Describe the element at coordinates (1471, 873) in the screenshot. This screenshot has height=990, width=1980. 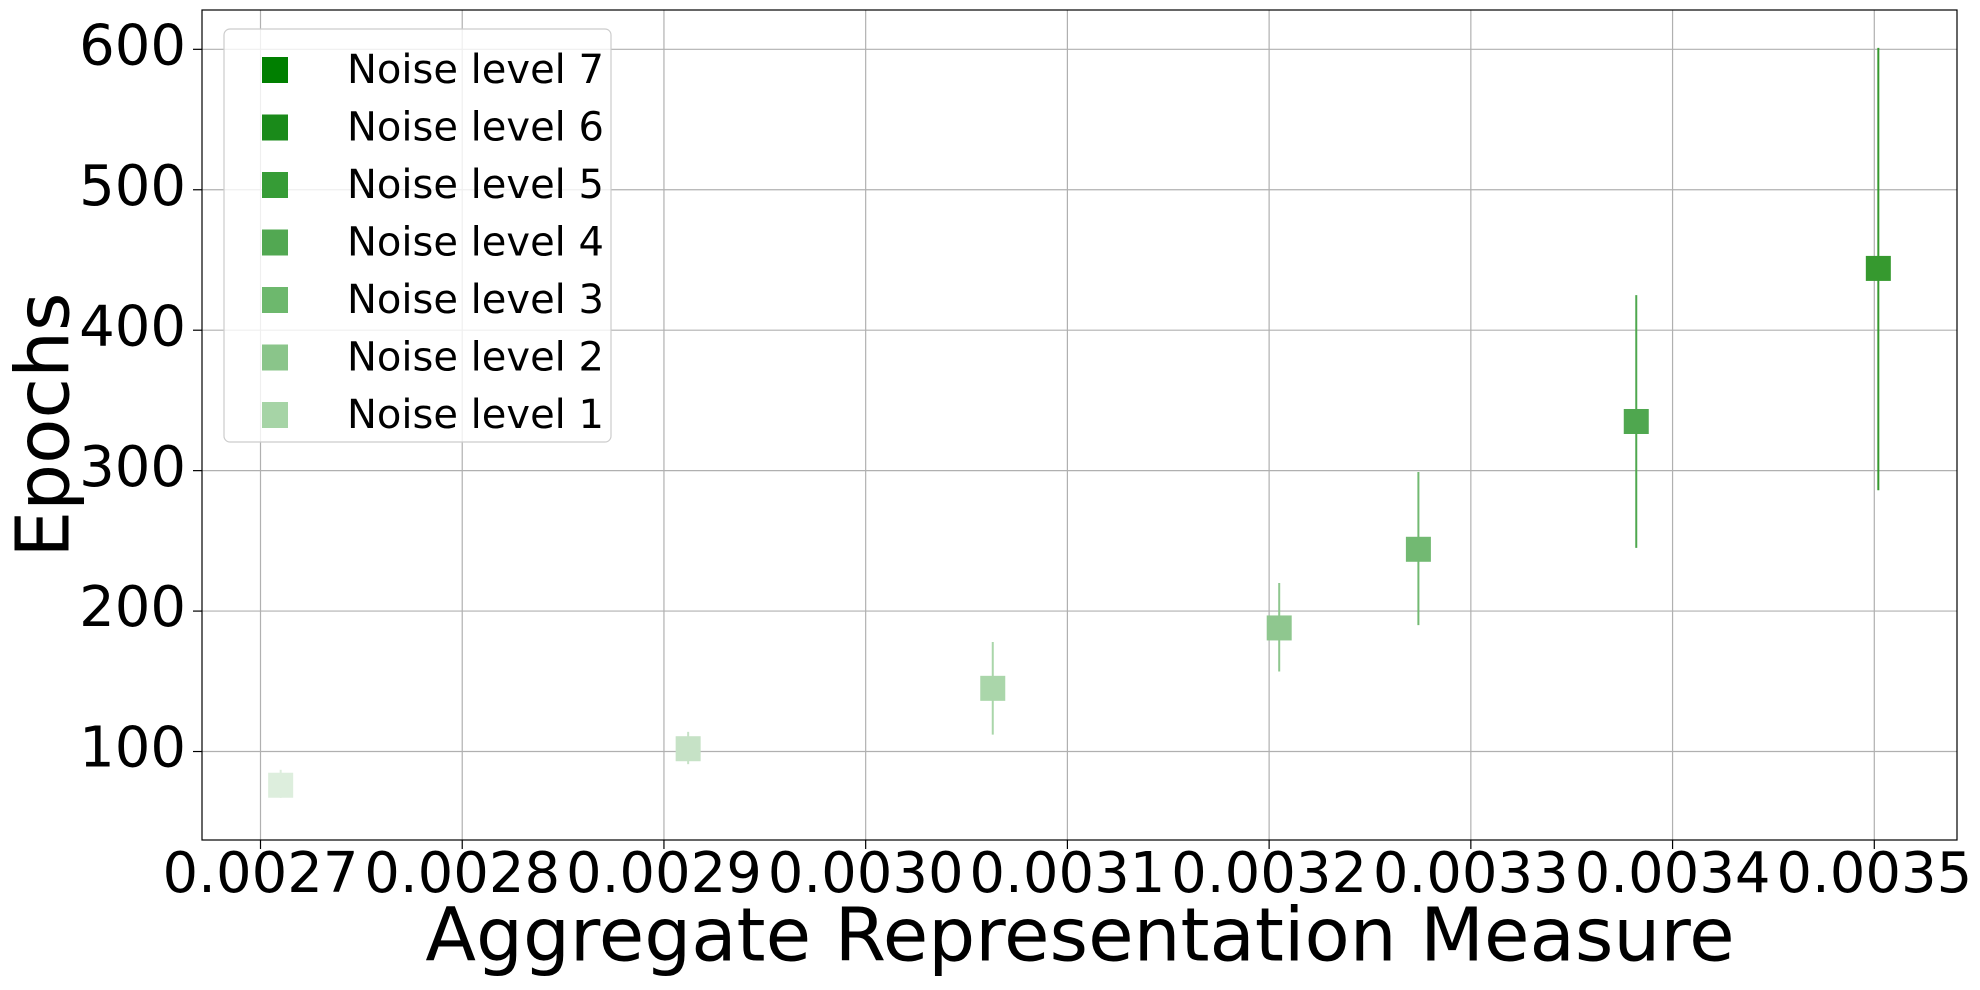
I see `x-tick-label: 0.0033` at that location.